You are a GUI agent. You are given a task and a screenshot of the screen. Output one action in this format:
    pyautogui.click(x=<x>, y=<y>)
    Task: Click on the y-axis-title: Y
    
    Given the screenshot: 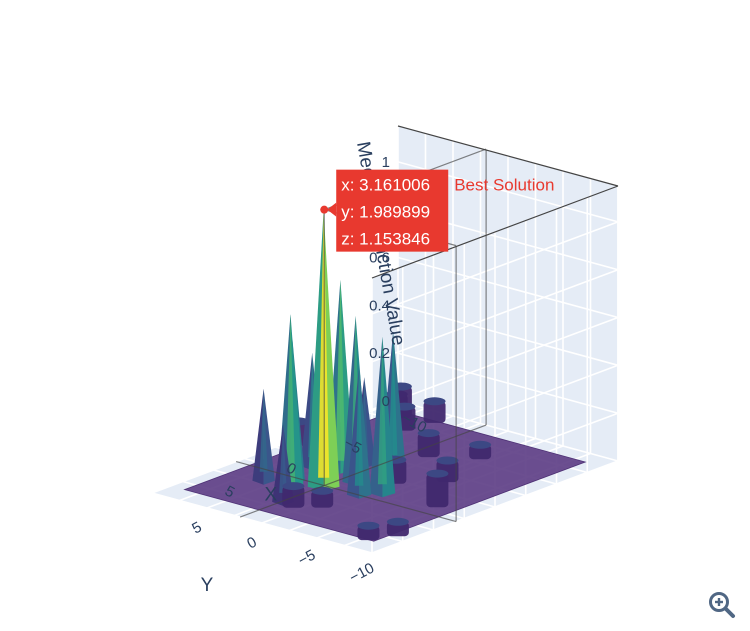 What is the action you would take?
    pyautogui.click(x=207, y=585)
    